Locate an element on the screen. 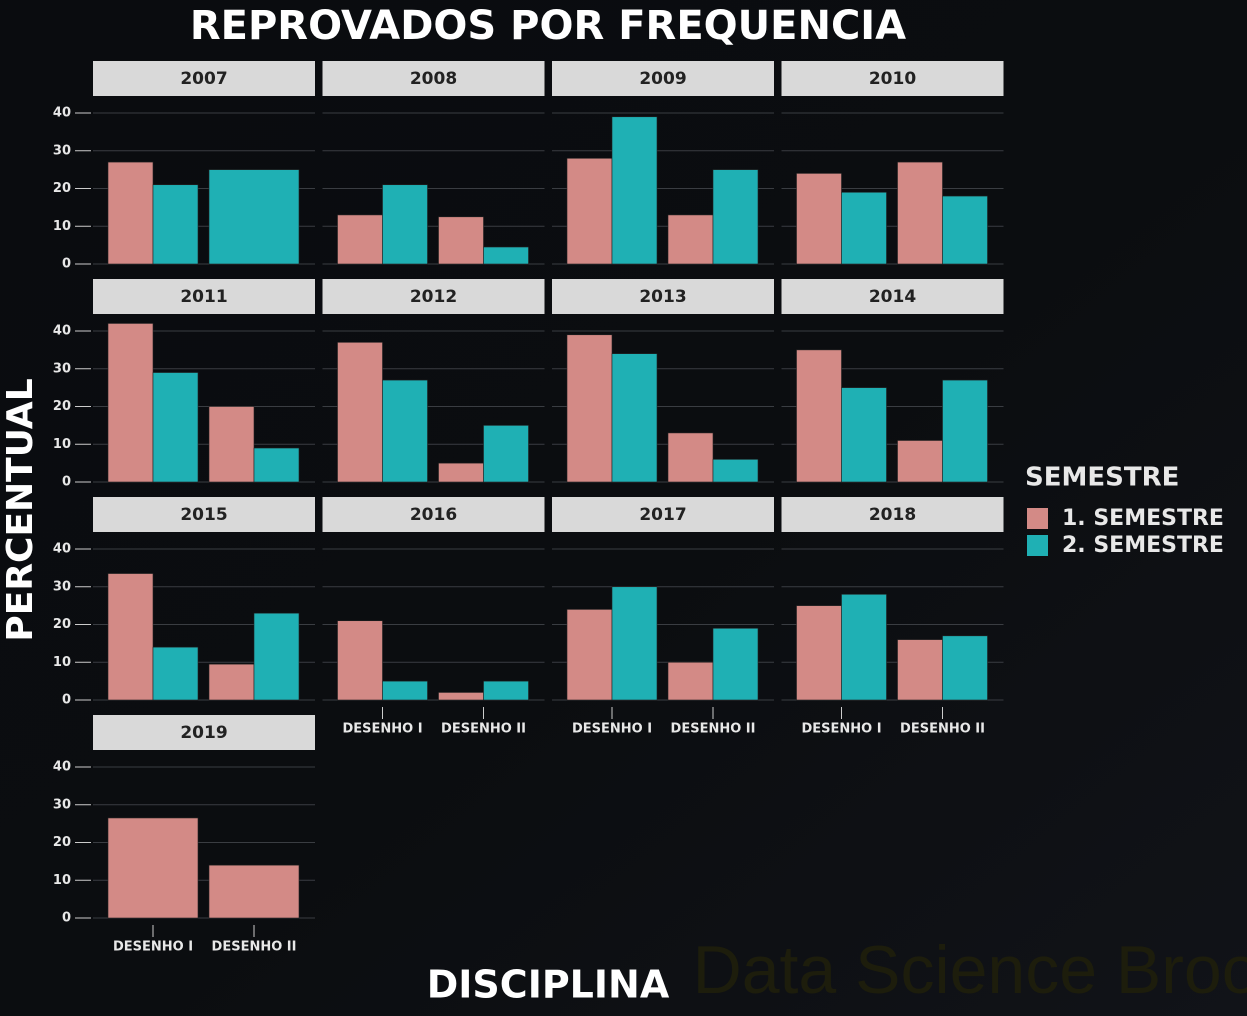 Image resolution: width=1247 pixels, height=1016 pixels. panel-title: 2019 is located at coordinates (203, 733).